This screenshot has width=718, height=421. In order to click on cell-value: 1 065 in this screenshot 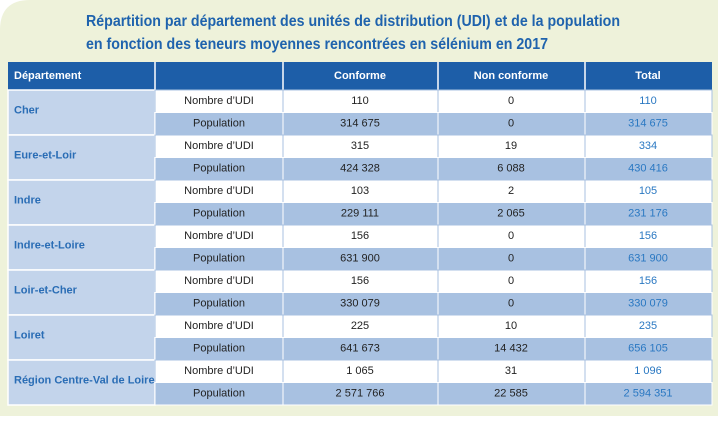, I will do `click(360, 371)`.